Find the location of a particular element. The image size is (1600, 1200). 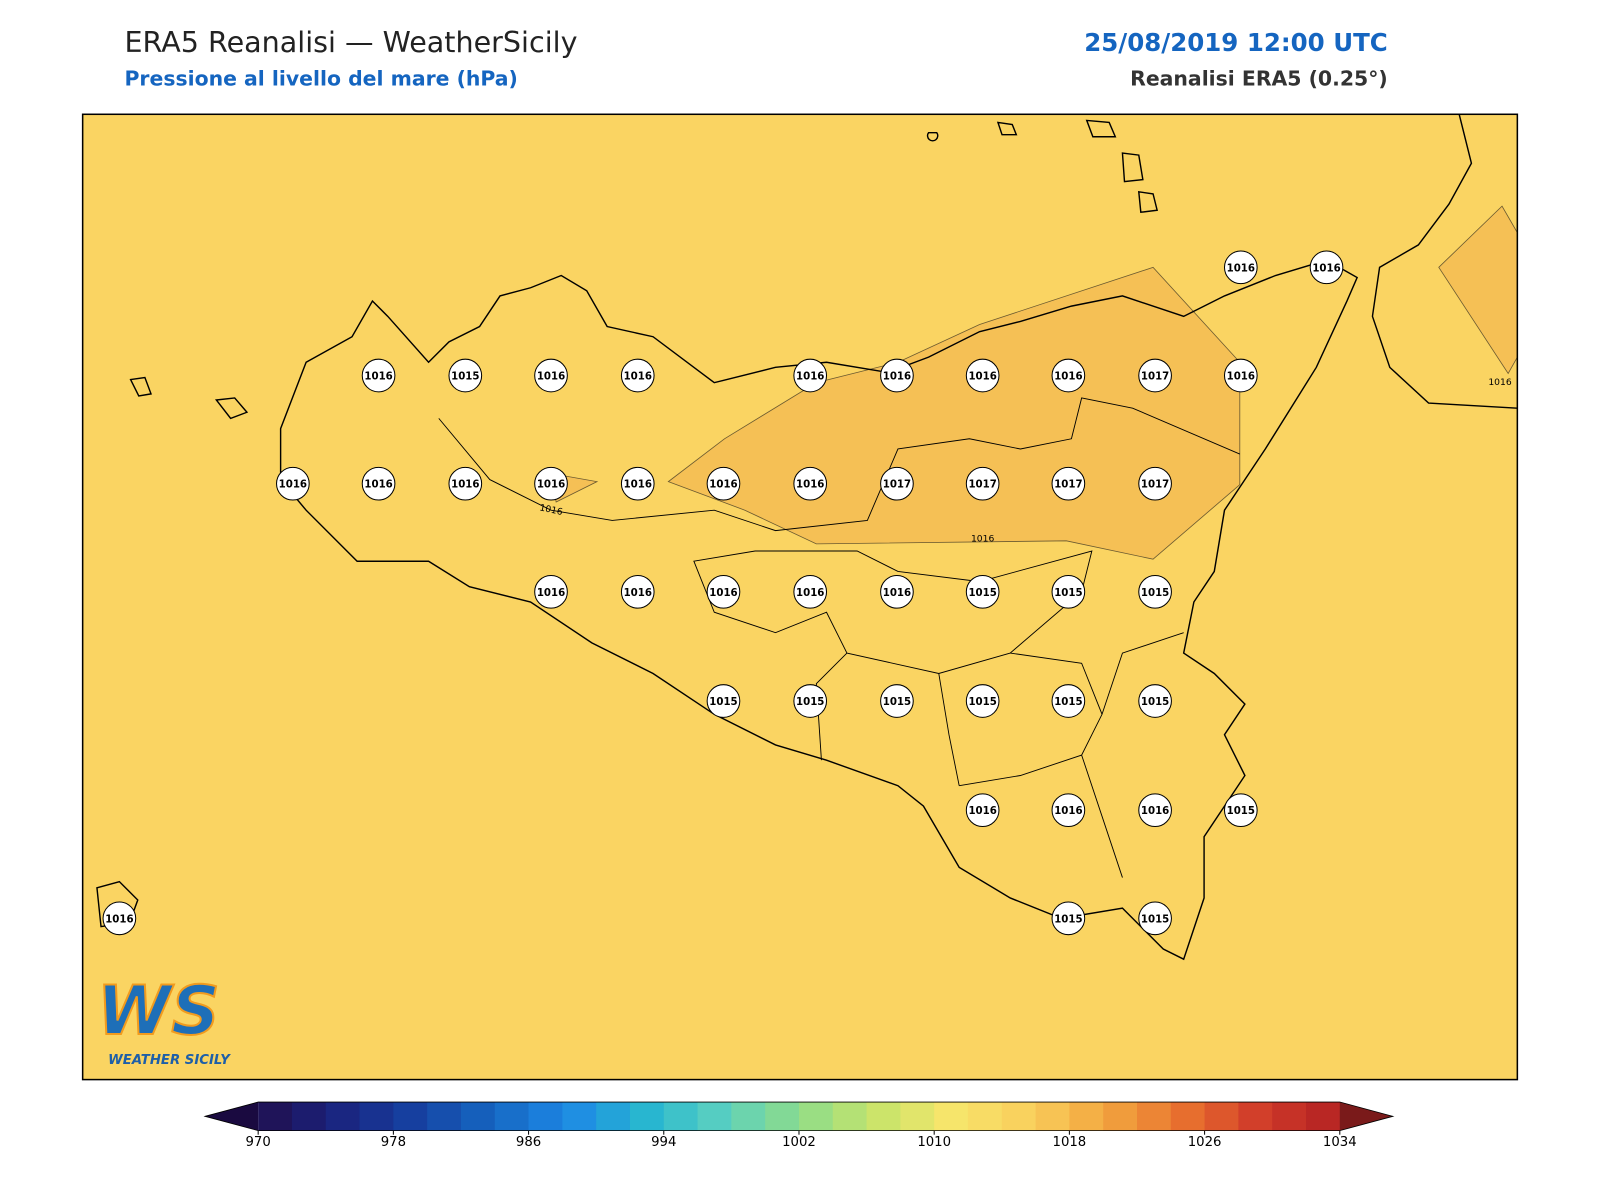

colorbar: 970 978 986 994 1002 1010 1018 1026 1034 is located at coordinates (799, 1125).